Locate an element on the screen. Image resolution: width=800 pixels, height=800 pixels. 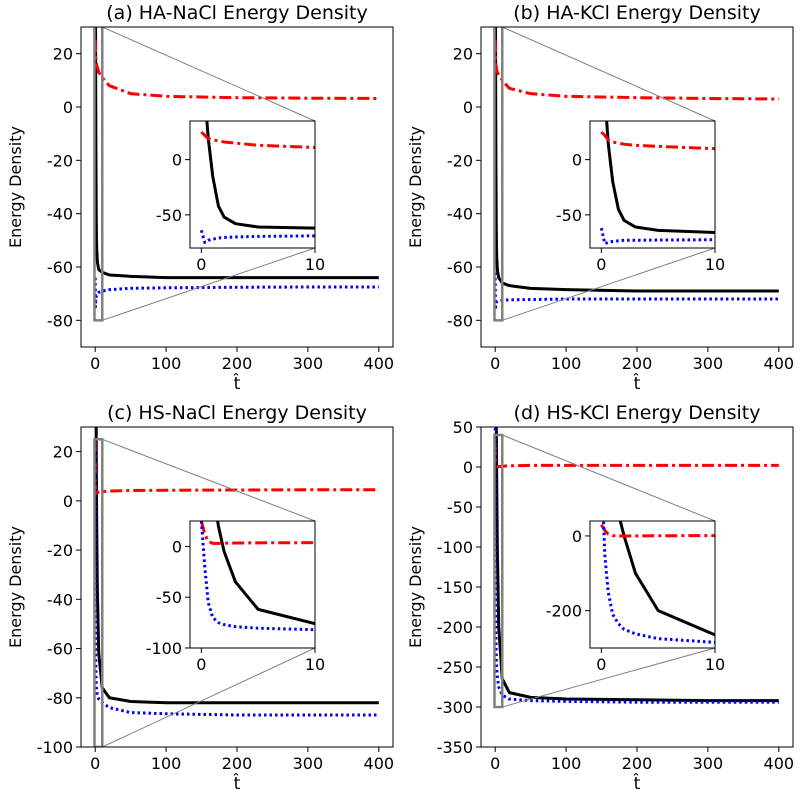
chart-title: (b) HA-KCl Energy Density is located at coordinates (636, 13).